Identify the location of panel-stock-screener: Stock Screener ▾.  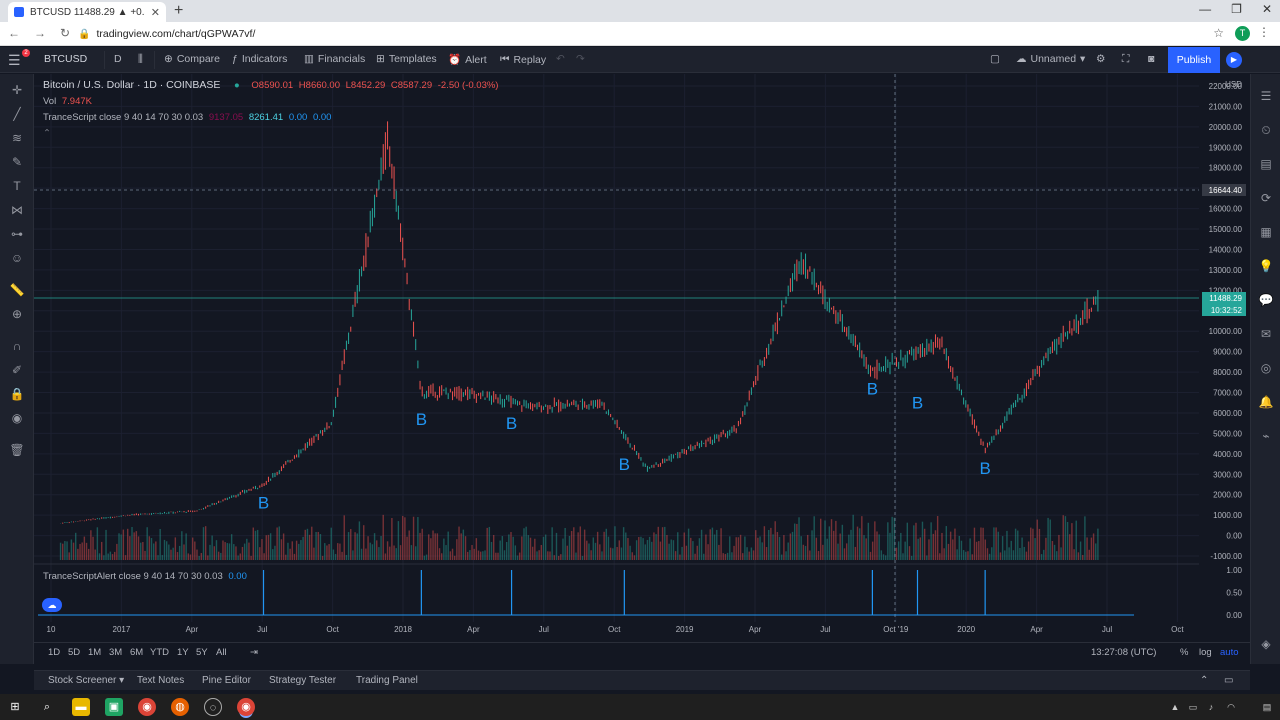
(86, 680).